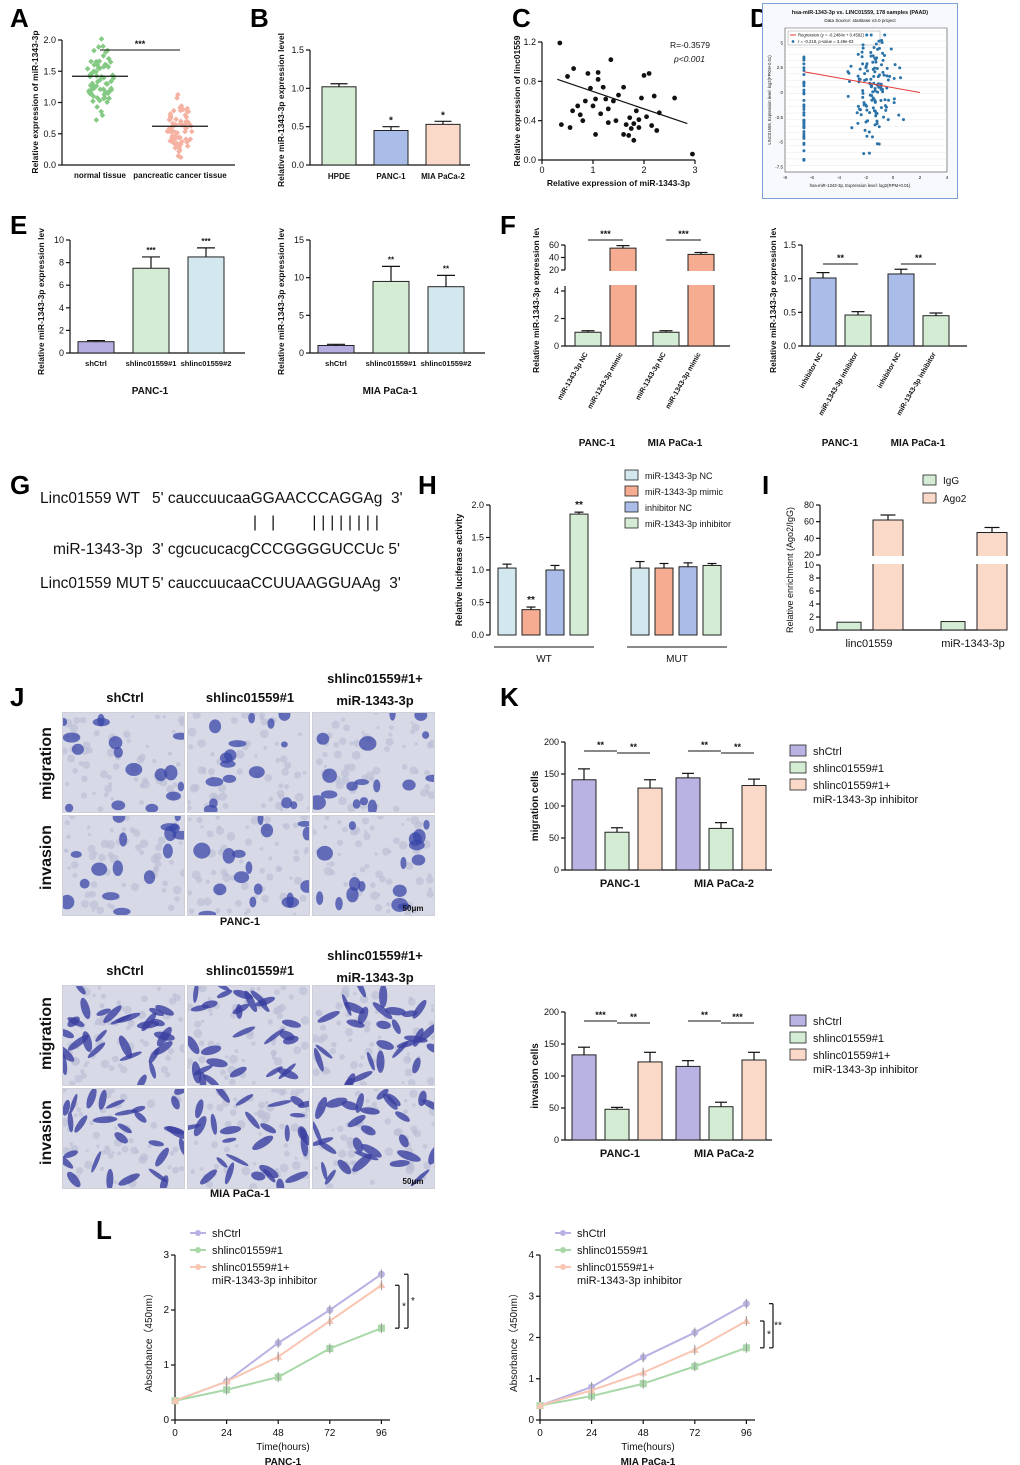 This screenshot has width=1020, height=1465. What do you see at coordinates (90, 498) in the screenshot?
I see `wt-label: Linc01559 WT` at bounding box center [90, 498].